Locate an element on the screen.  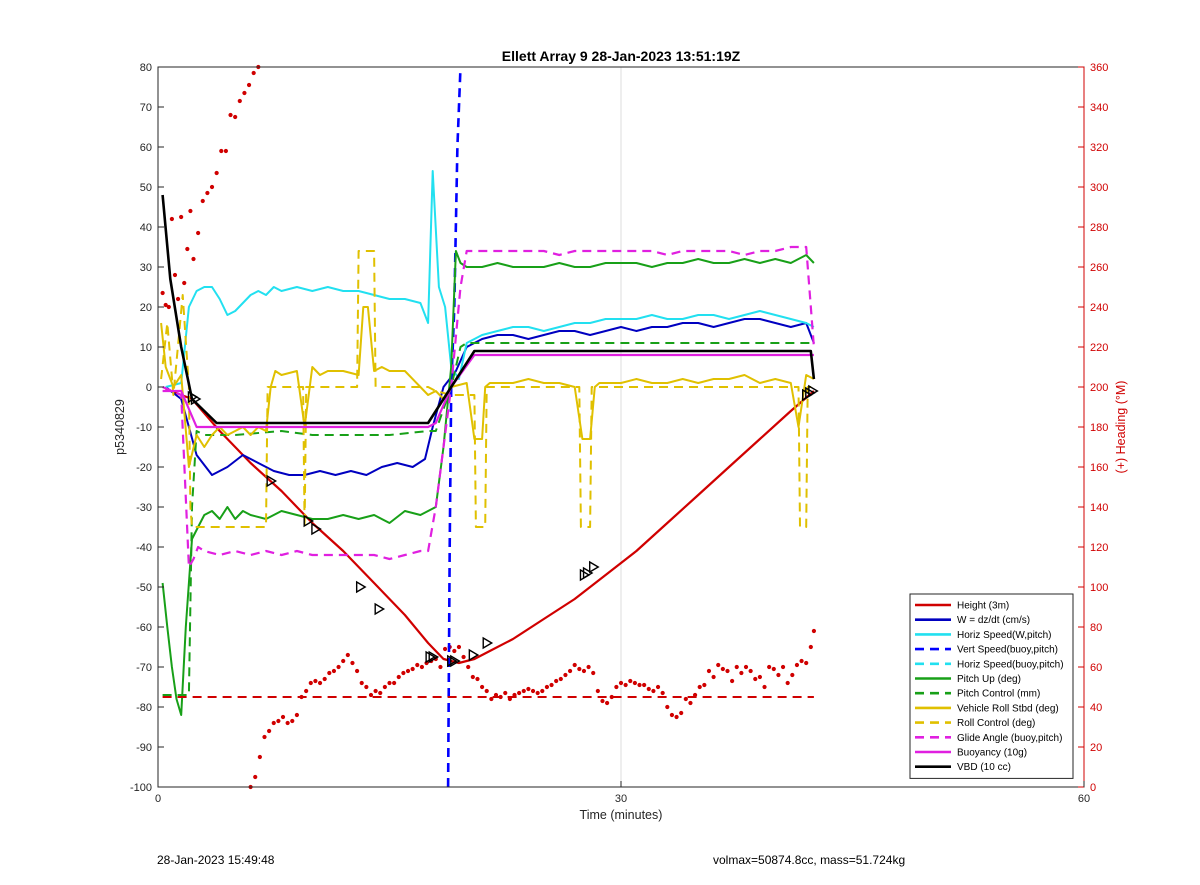
right-tick-label: 140 is located at coordinates (1099, 508).